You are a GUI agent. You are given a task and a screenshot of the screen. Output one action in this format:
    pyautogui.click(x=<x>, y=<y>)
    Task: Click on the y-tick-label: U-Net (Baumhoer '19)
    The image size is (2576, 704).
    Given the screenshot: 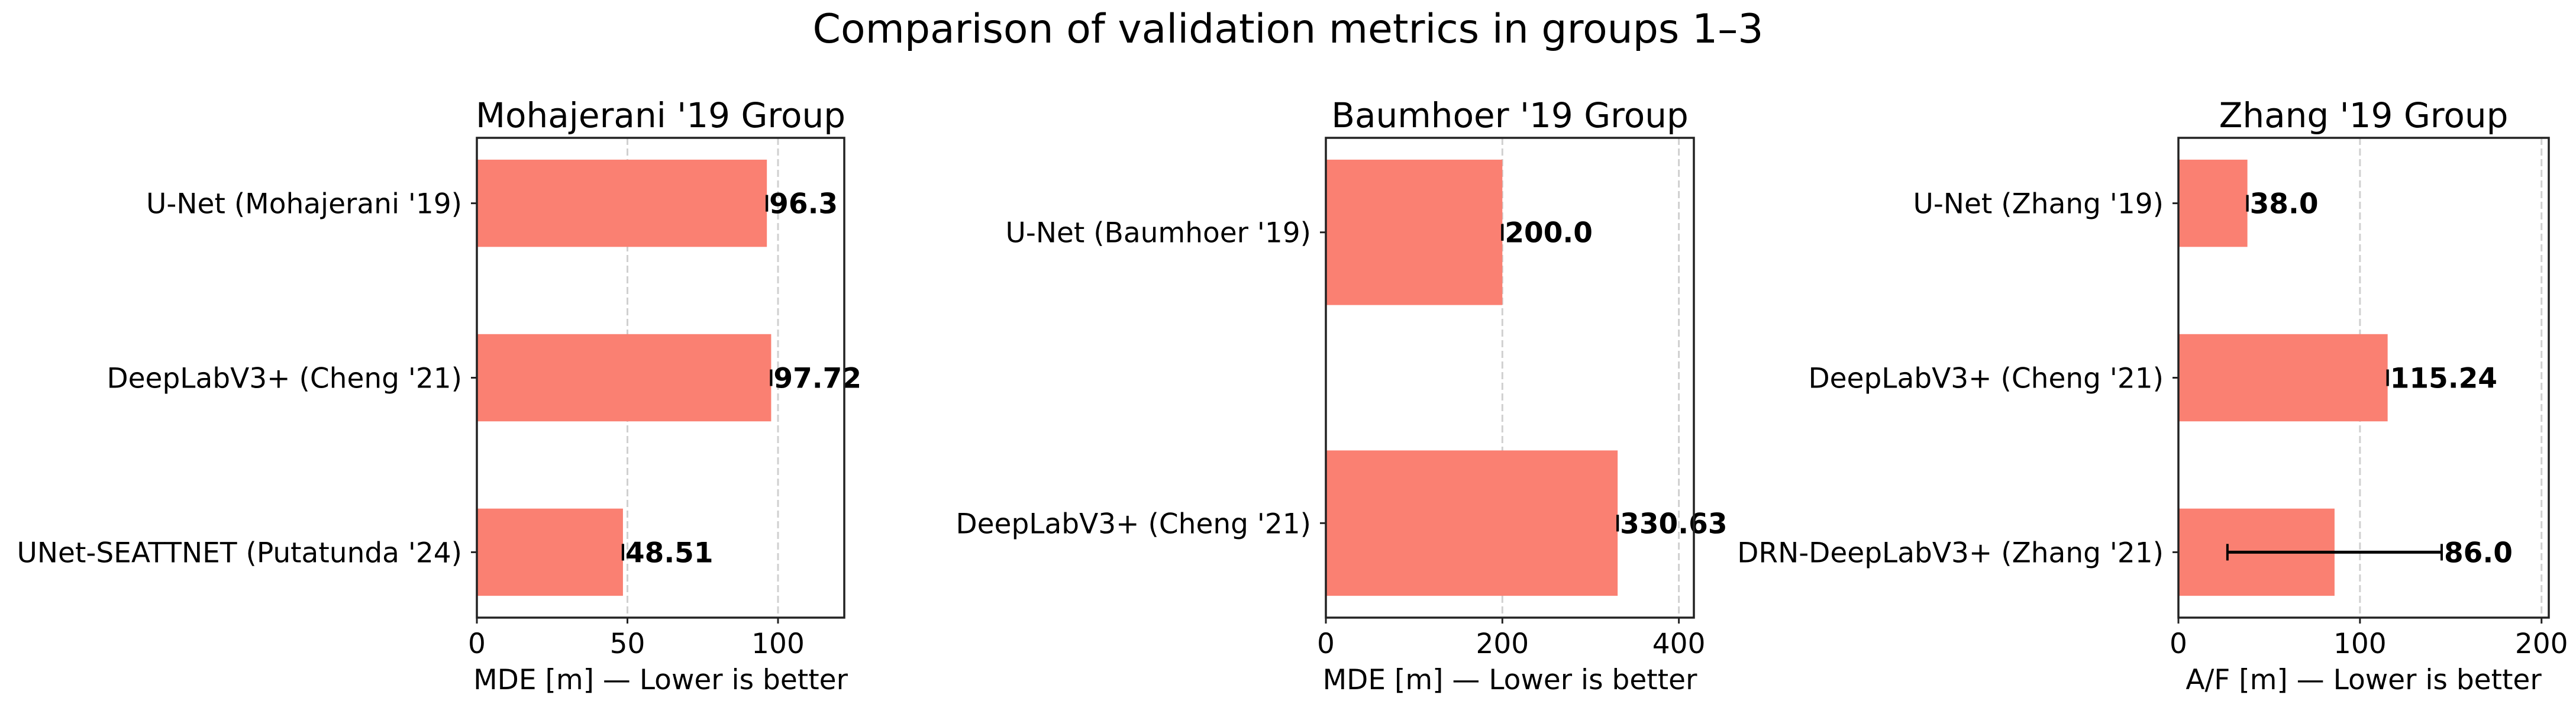 What is the action you would take?
    pyautogui.click(x=1158, y=234)
    